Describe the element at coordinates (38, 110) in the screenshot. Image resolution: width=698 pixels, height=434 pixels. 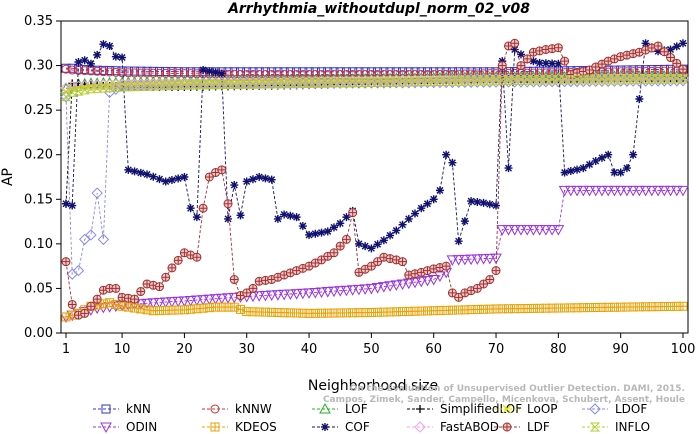
I see `y-tick-label: 0.25` at that location.